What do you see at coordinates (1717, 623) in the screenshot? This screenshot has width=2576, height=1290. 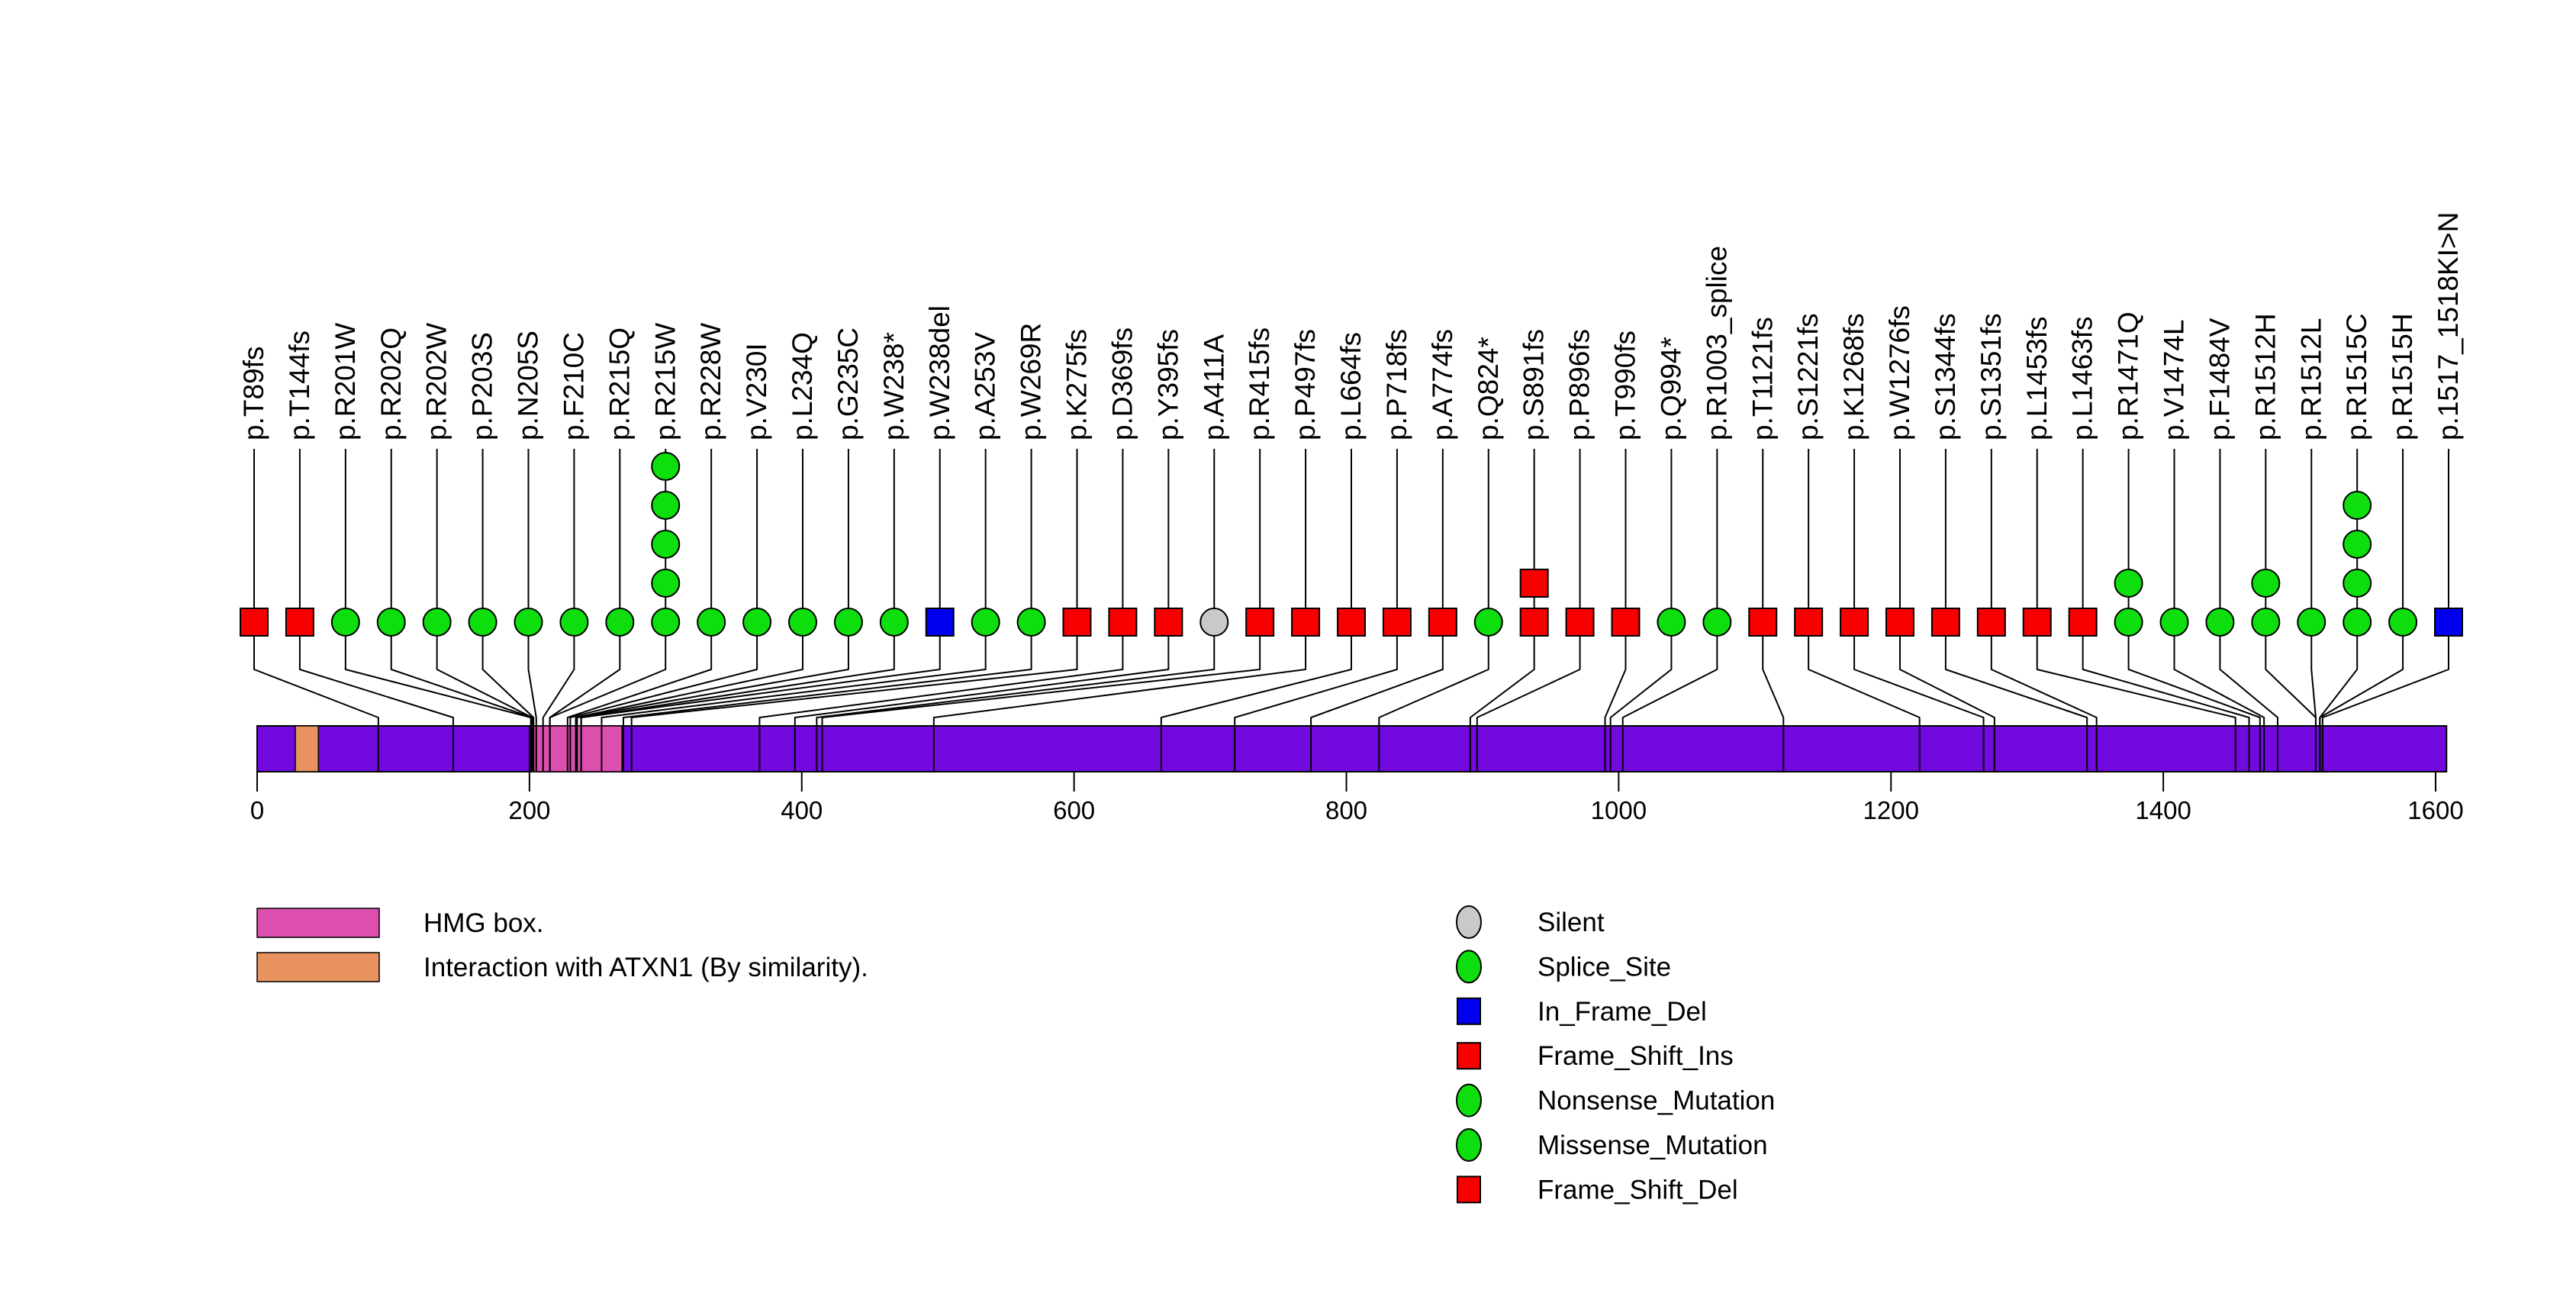 I see `mutation-marker-splice_site` at bounding box center [1717, 623].